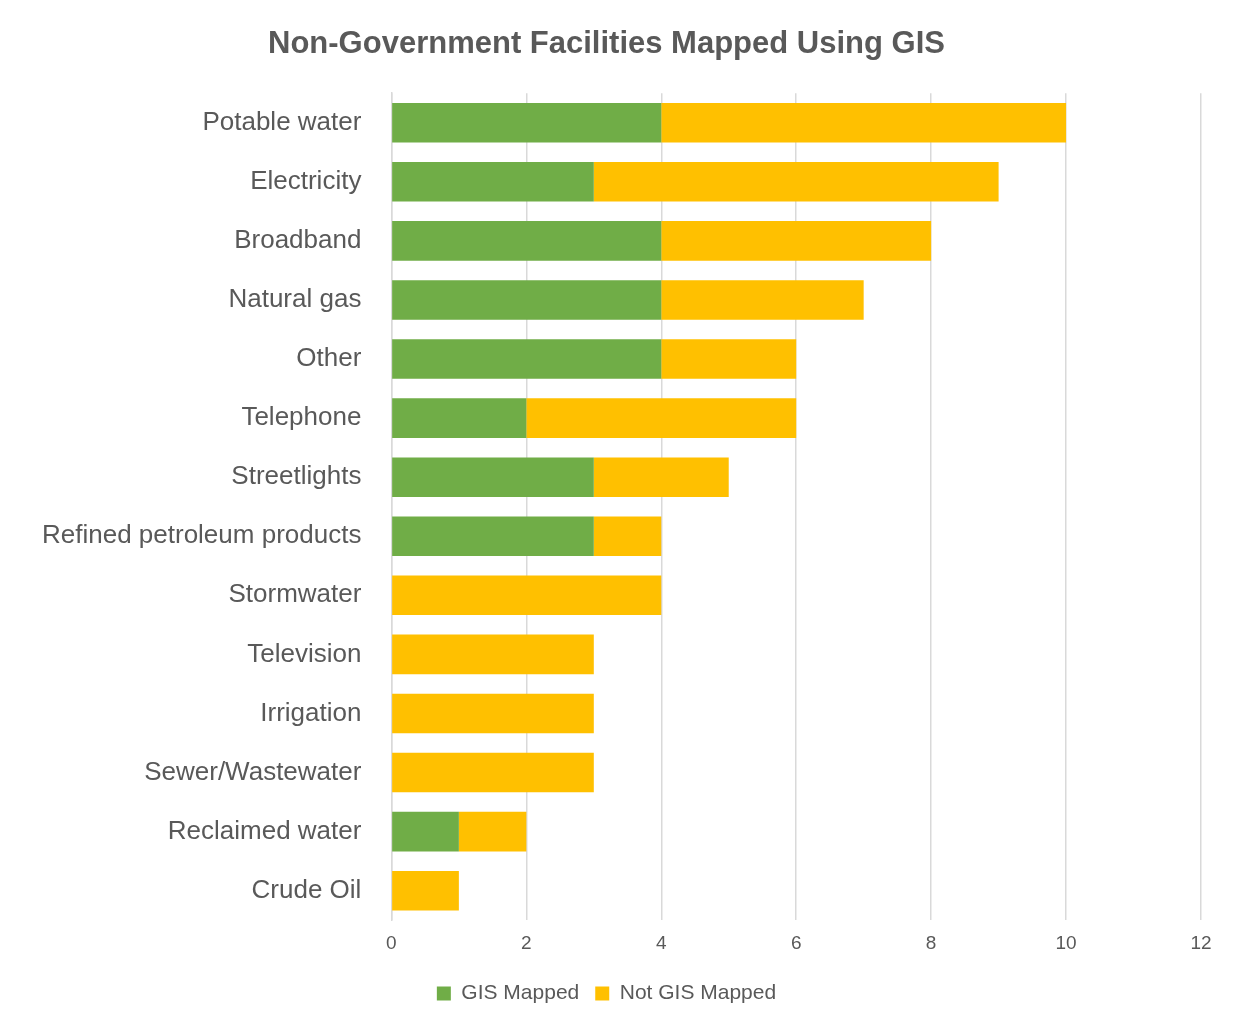  What do you see at coordinates (264, 829) in the screenshot?
I see `y-tick-label: Reclaimed water` at bounding box center [264, 829].